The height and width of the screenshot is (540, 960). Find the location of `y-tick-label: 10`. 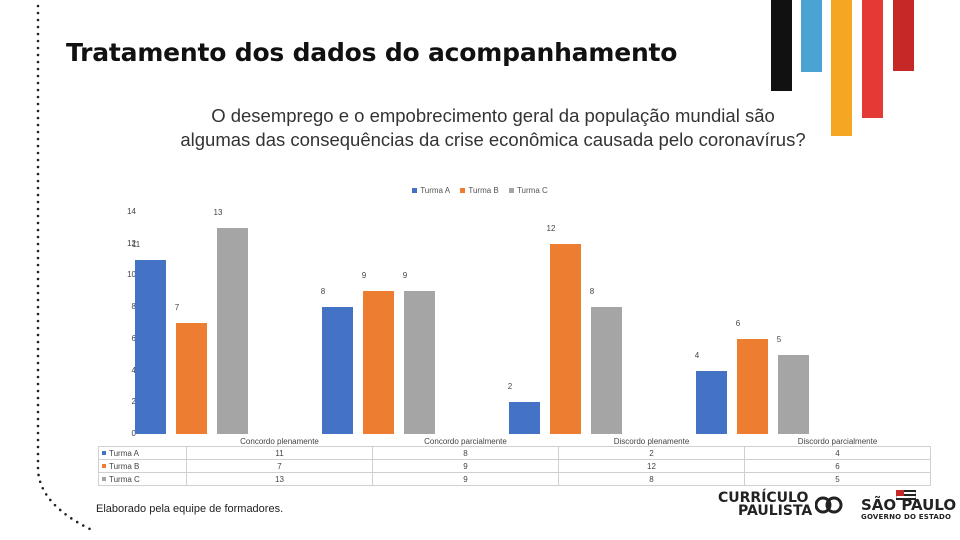

y-tick-label: 10 is located at coordinates (131, 275).